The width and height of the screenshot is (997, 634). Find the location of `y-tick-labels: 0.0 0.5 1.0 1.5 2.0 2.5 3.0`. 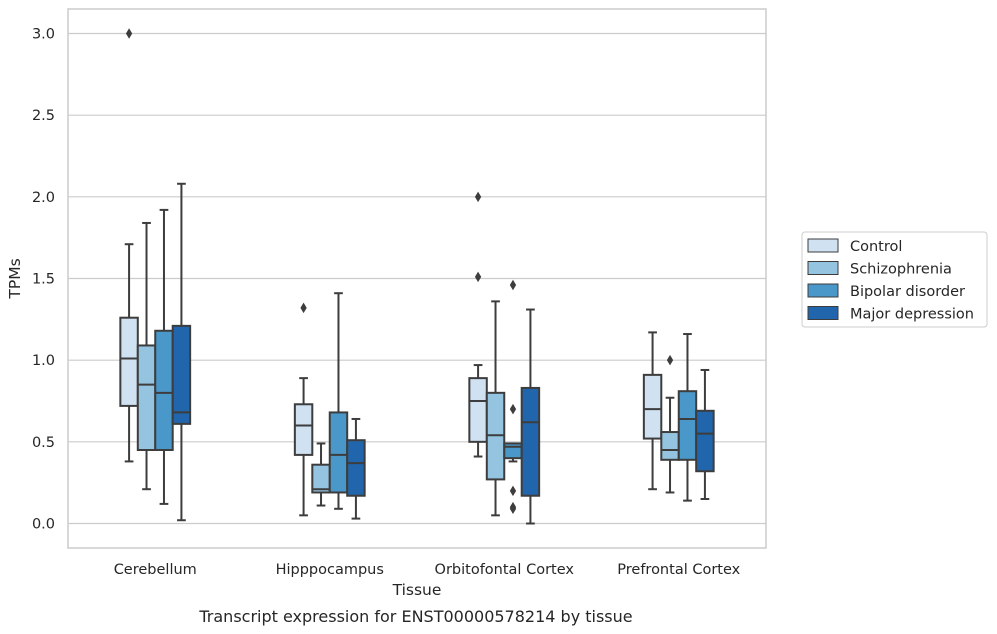

y-tick-labels: 0.0 0.5 1.0 1.5 2.0 2.5 3.0 is located at coordinates (43, 280).